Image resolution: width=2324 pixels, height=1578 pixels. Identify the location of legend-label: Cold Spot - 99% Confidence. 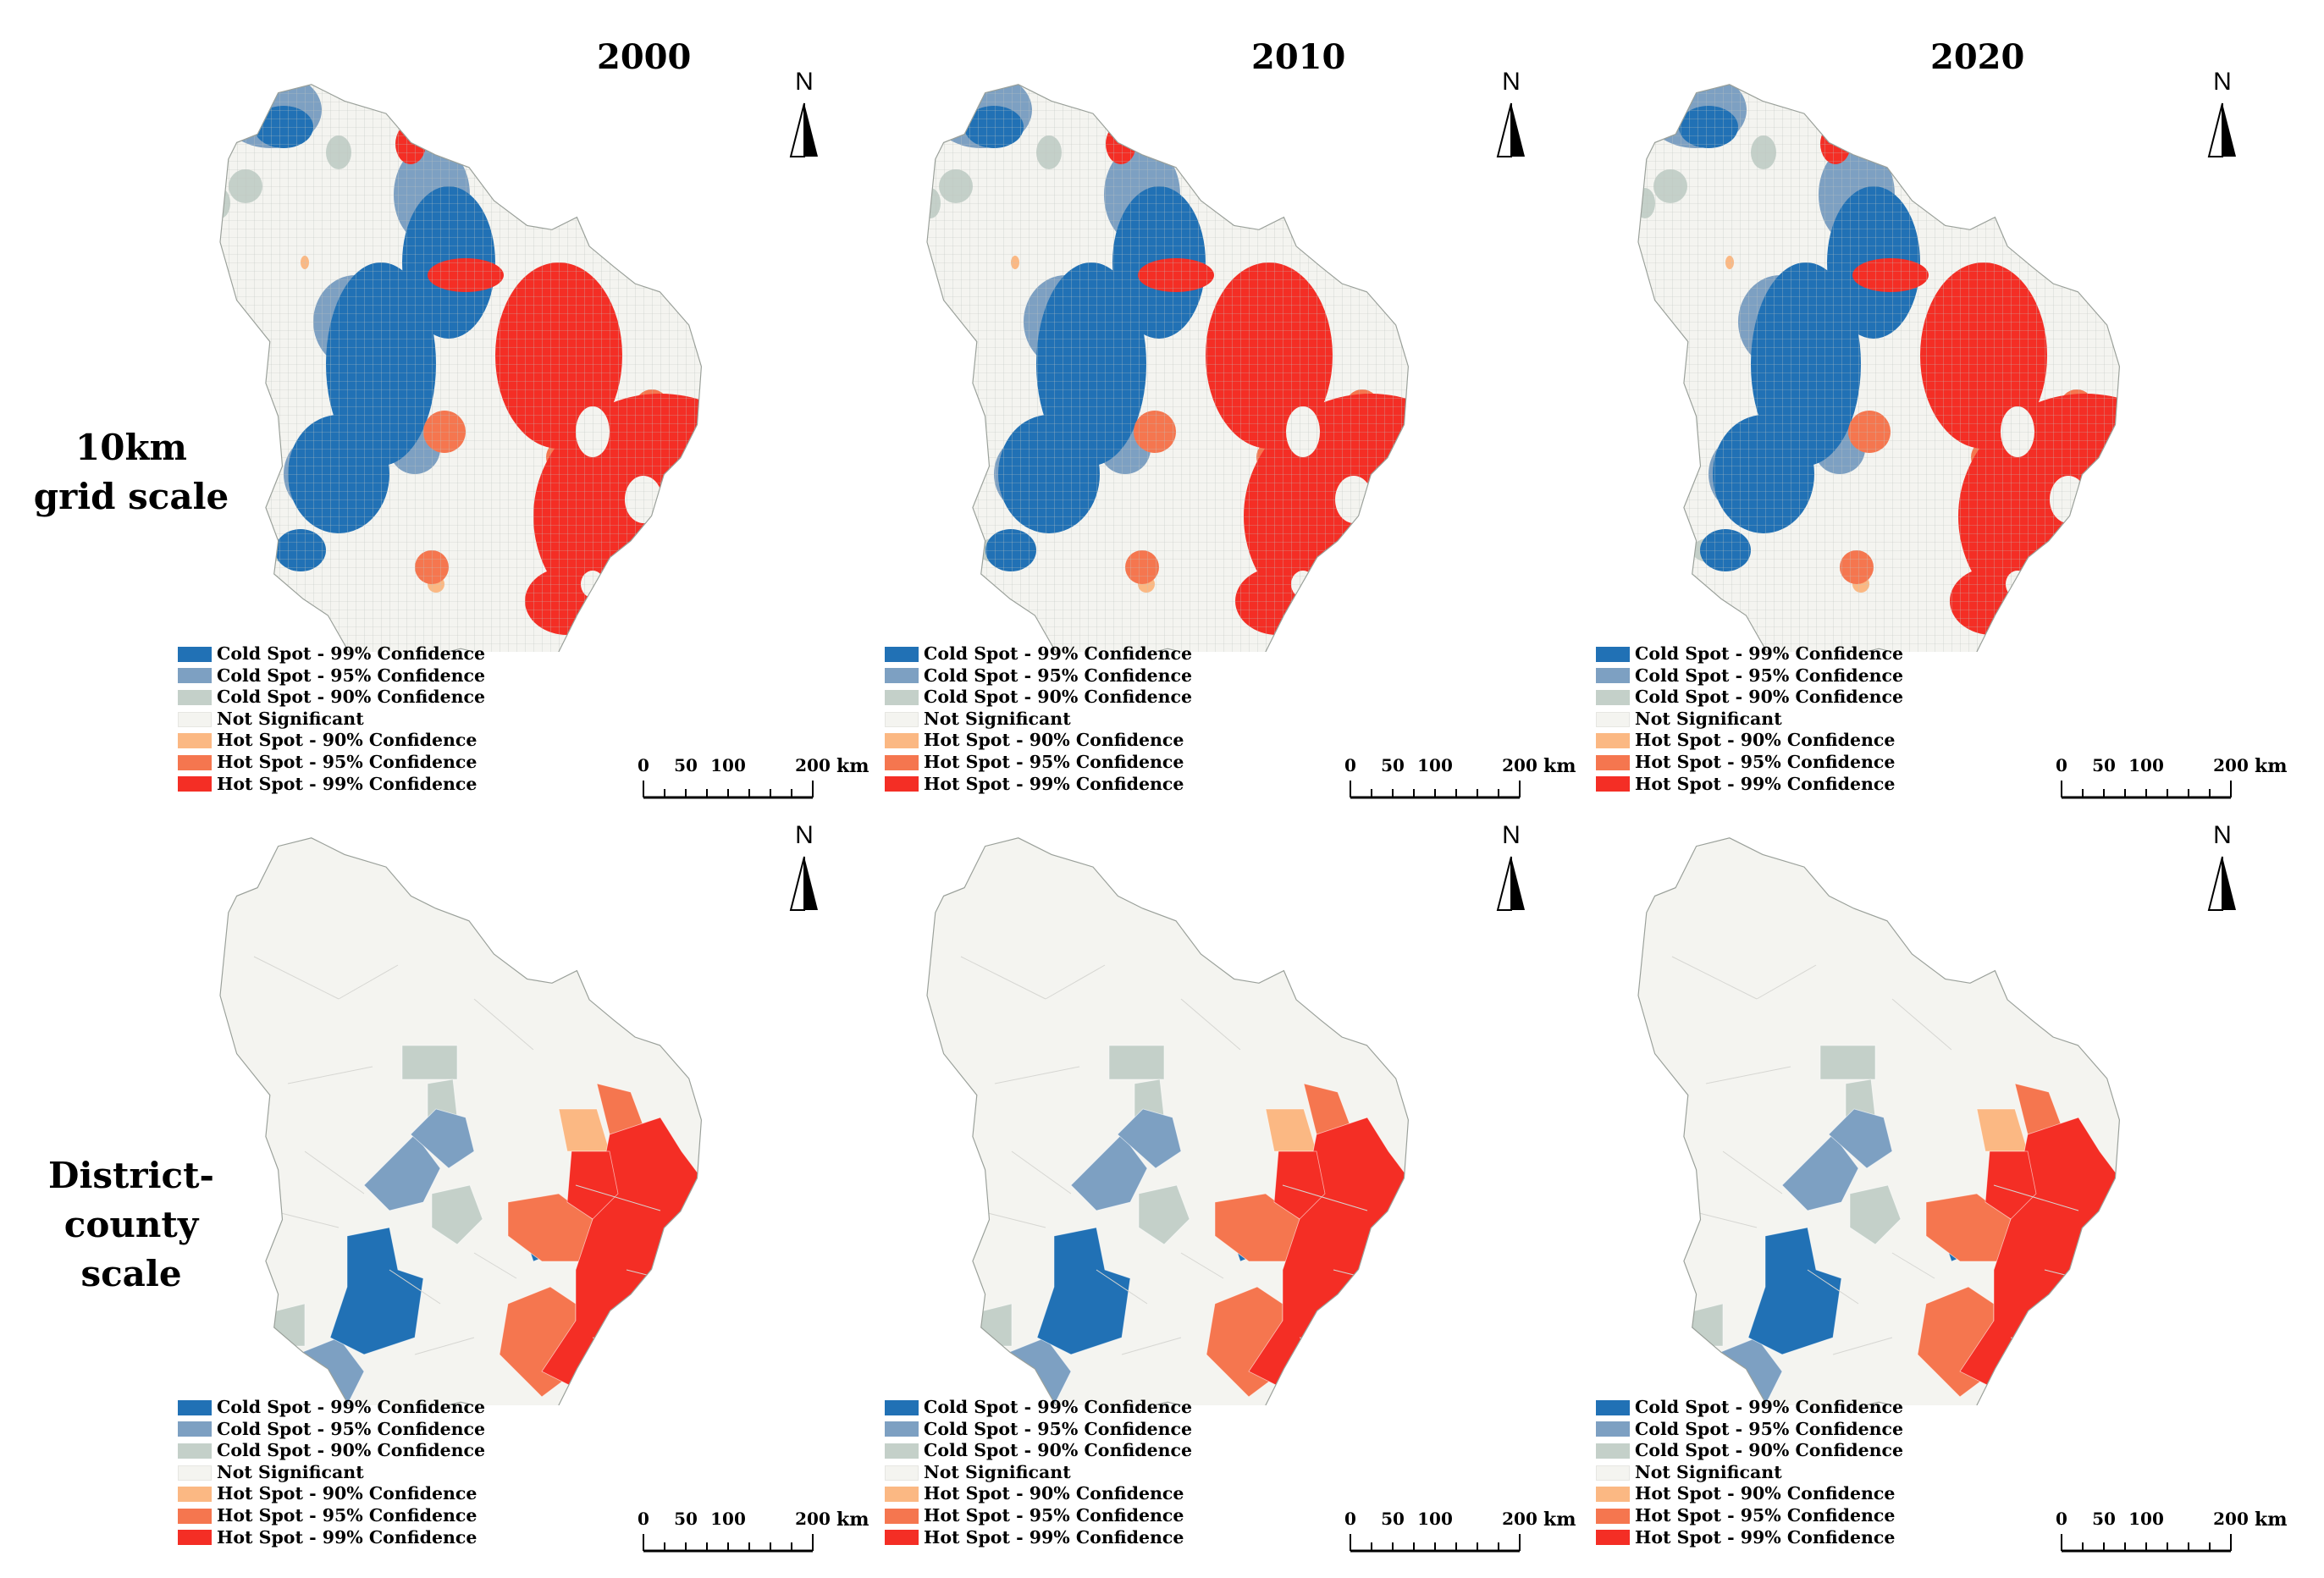
(1769, 1407).